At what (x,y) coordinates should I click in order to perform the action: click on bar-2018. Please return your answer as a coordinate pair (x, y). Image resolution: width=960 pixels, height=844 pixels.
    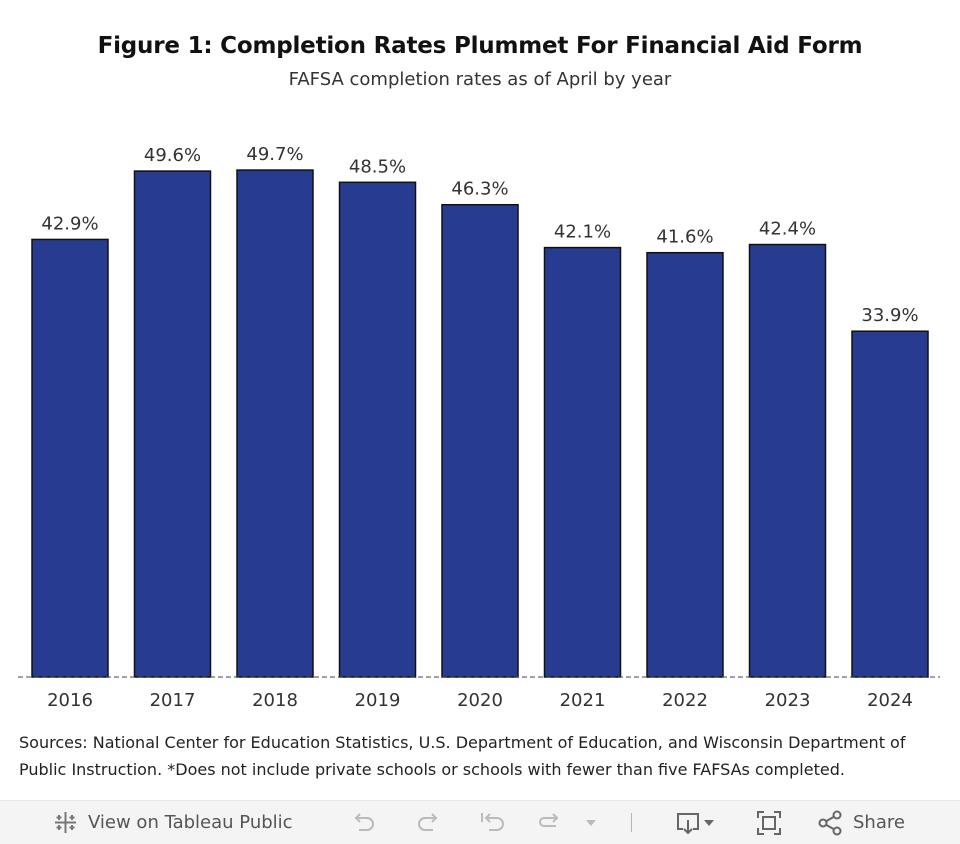
    Looking at the image, I should click on (275, 423).